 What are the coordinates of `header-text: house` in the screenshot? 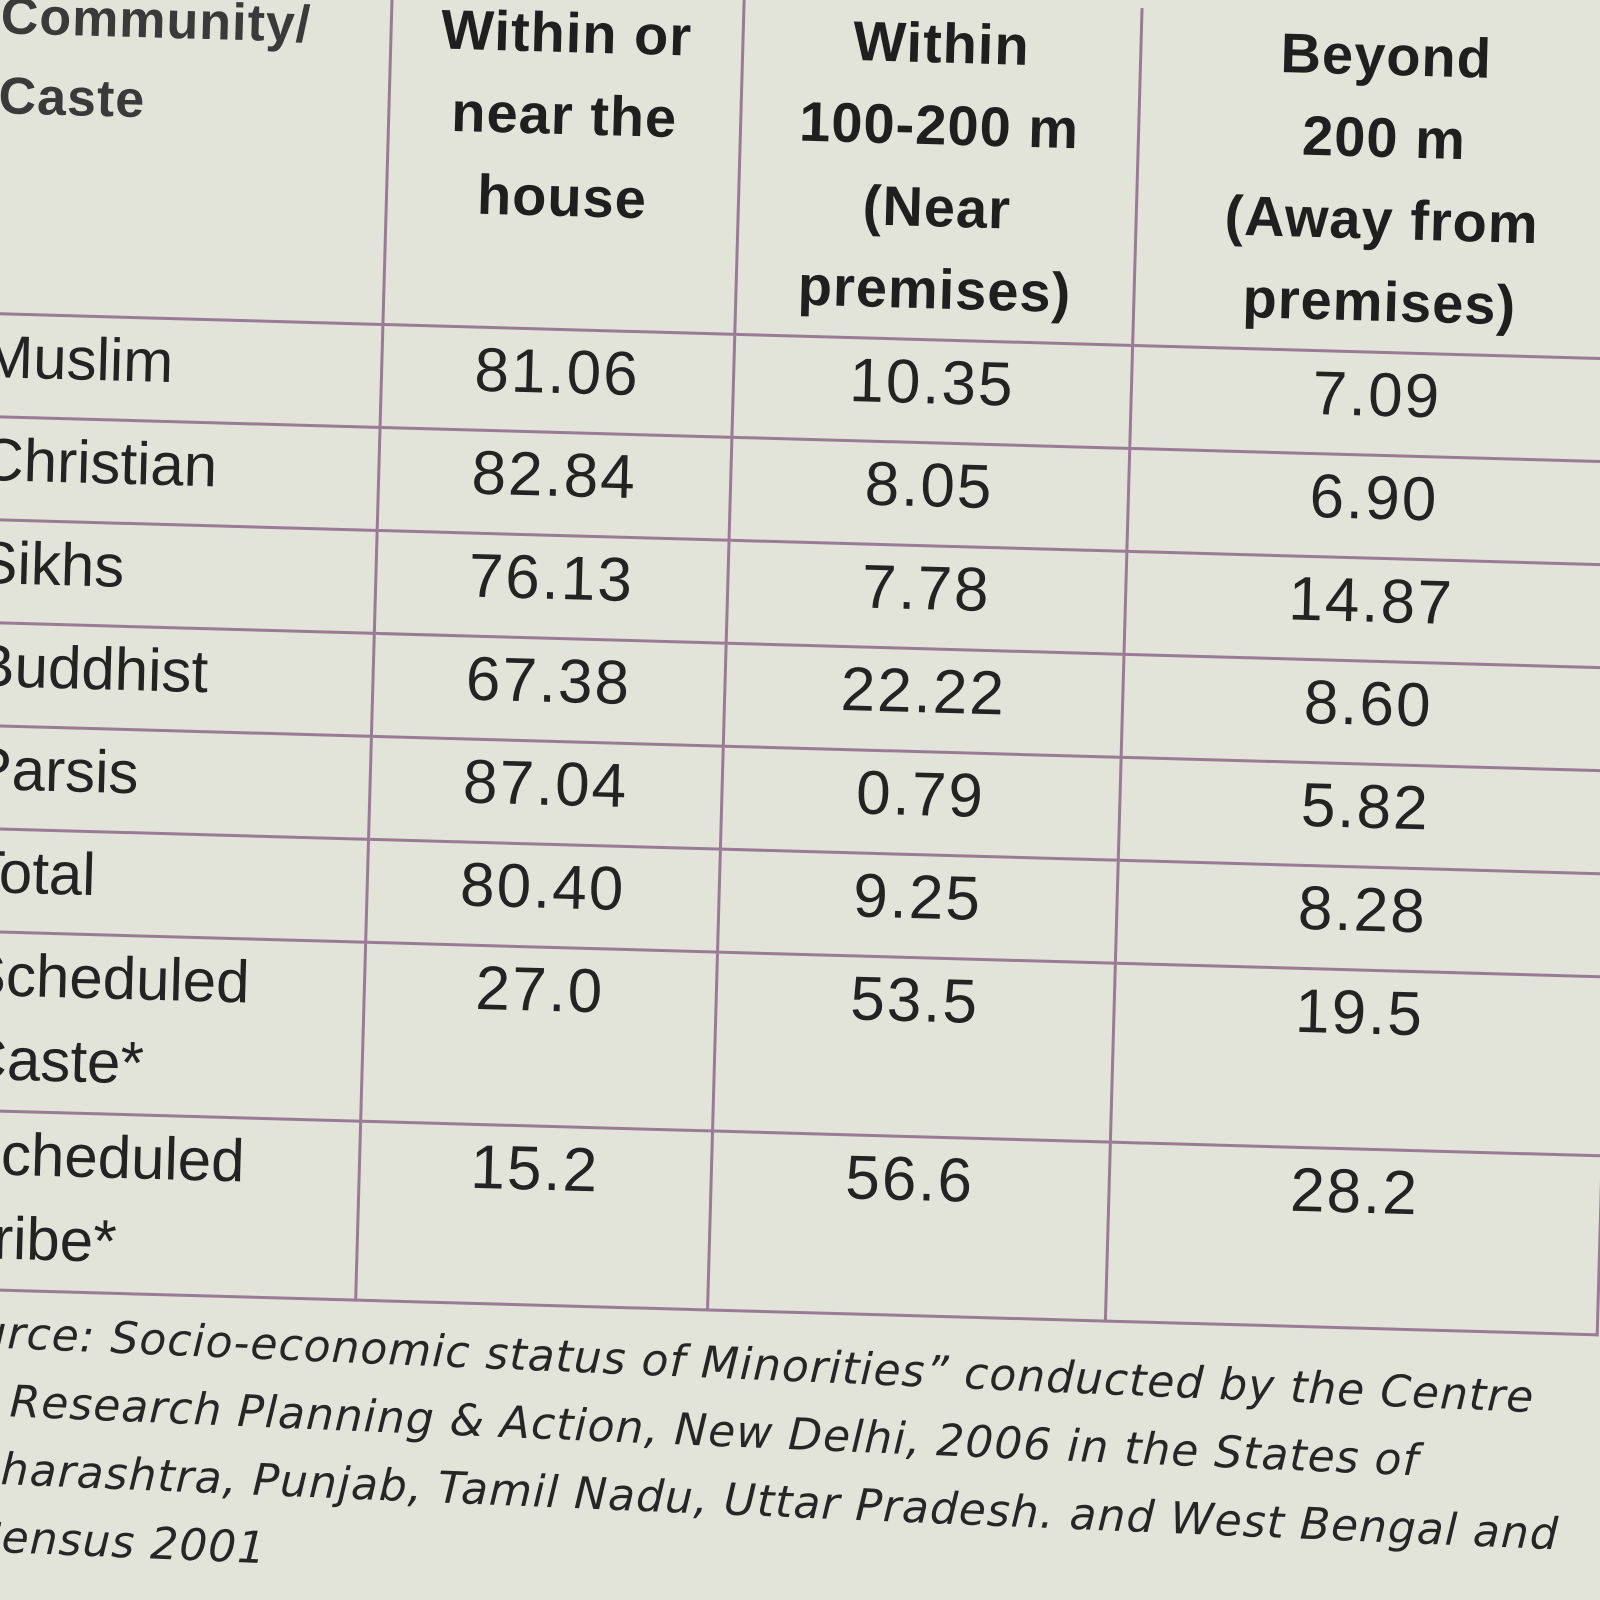 It's located at (562, 196).